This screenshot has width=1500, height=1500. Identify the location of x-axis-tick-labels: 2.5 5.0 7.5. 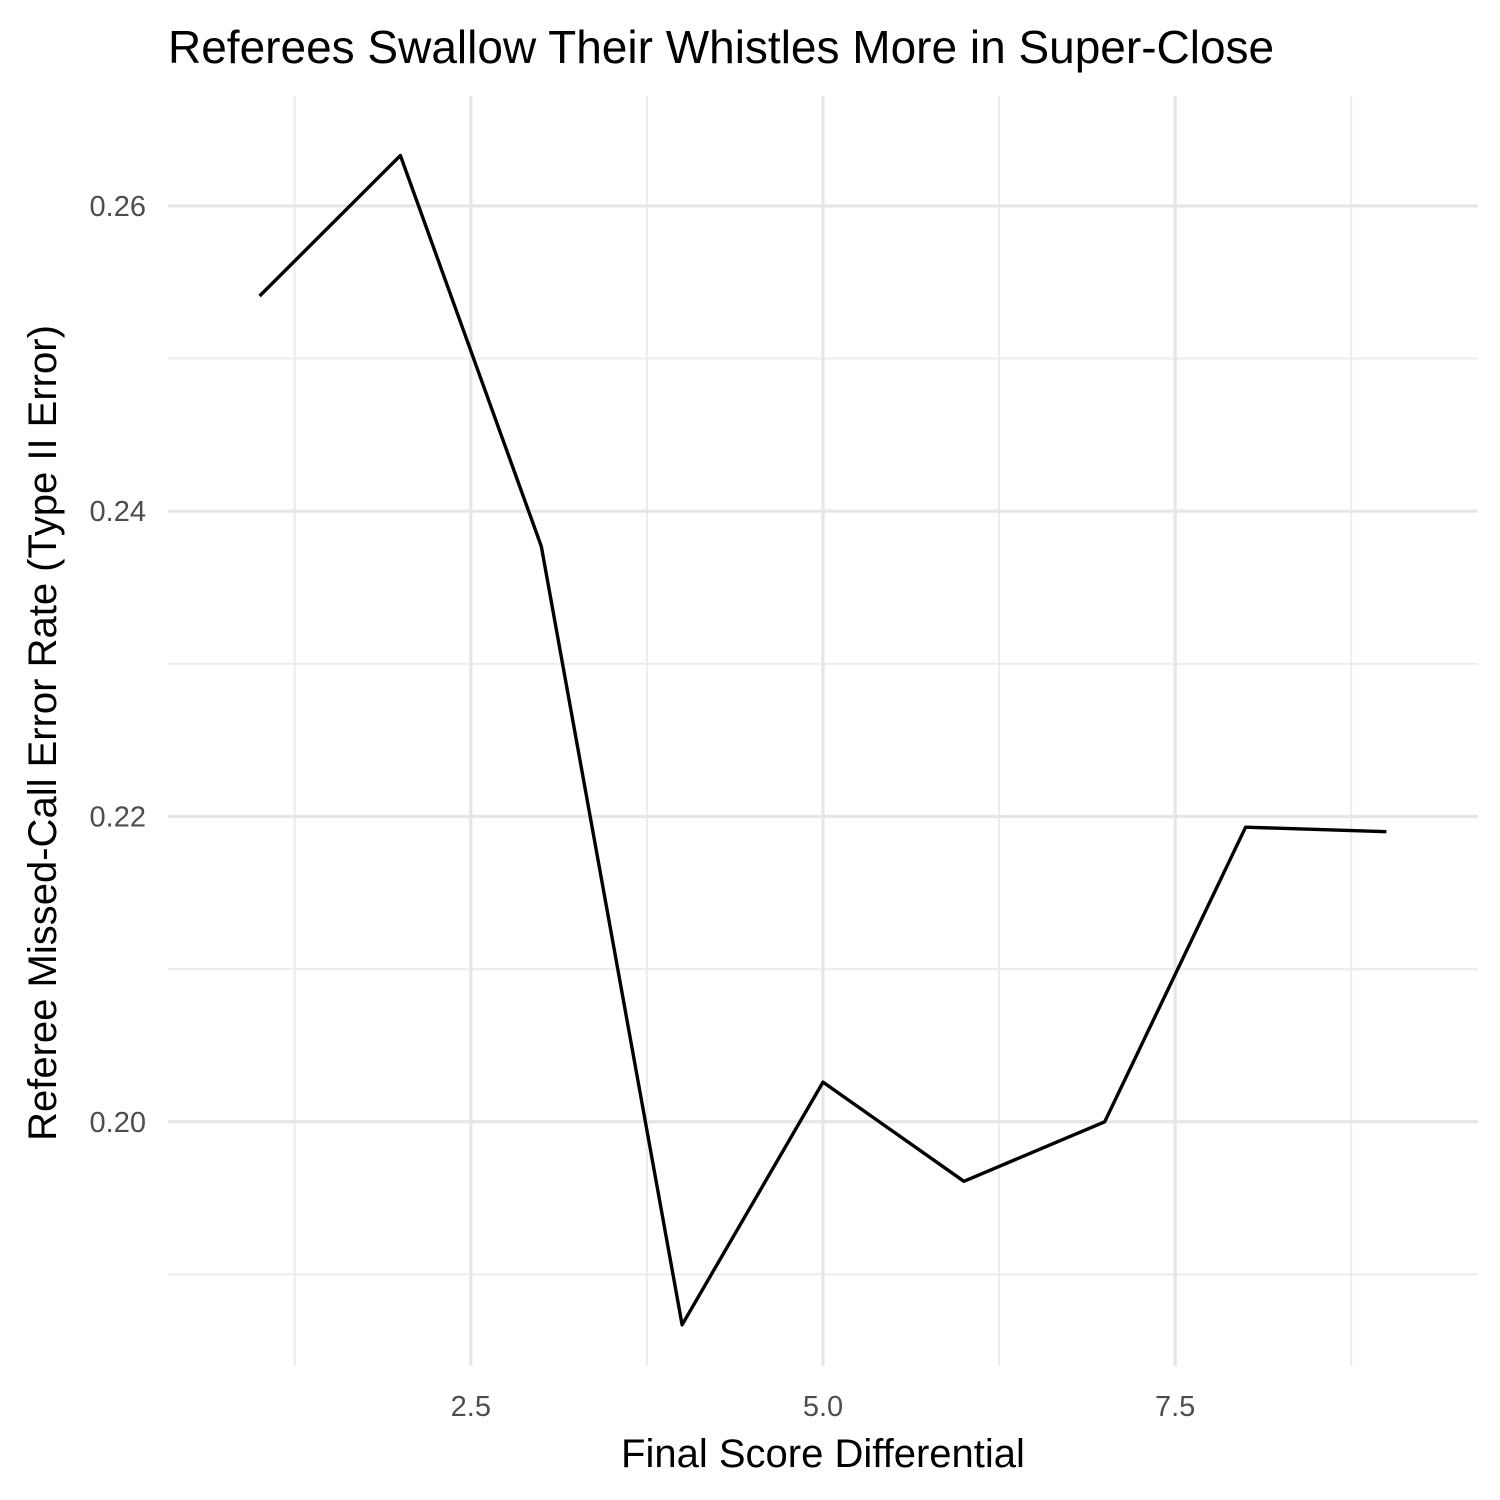
(823, 1407).